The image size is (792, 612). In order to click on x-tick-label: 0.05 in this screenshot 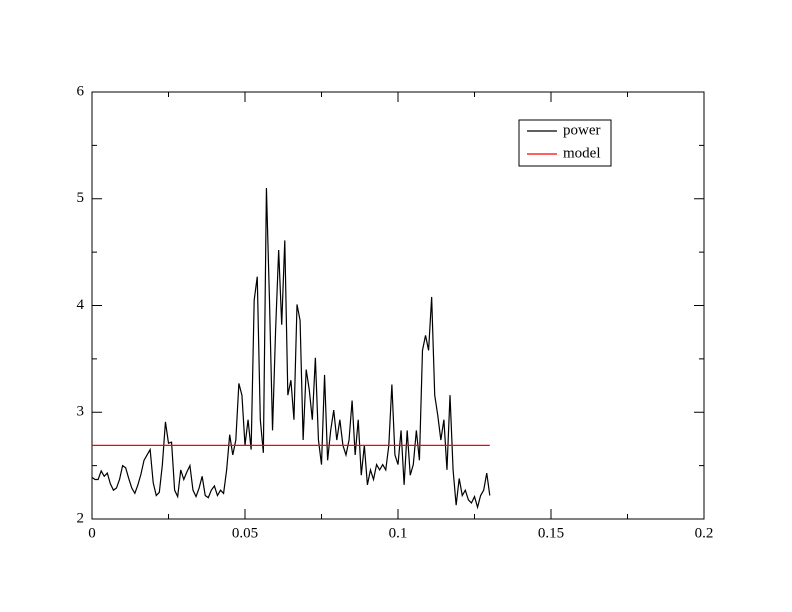, I will do `click(245, 533)`.